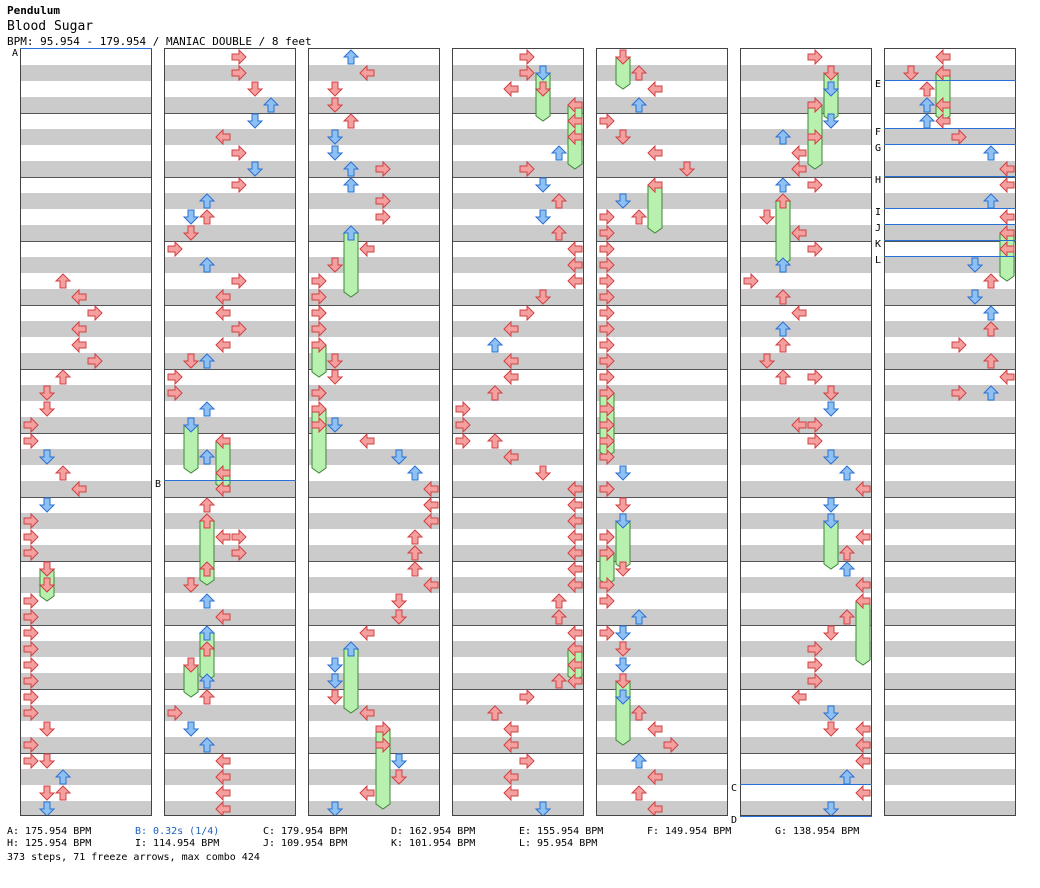 The width and height of the screenshot is (1040, 888). Describe the element at coordinates (561, 831) in the screenshot. I see `legend-e: E: 155.954 BPM` at that location.